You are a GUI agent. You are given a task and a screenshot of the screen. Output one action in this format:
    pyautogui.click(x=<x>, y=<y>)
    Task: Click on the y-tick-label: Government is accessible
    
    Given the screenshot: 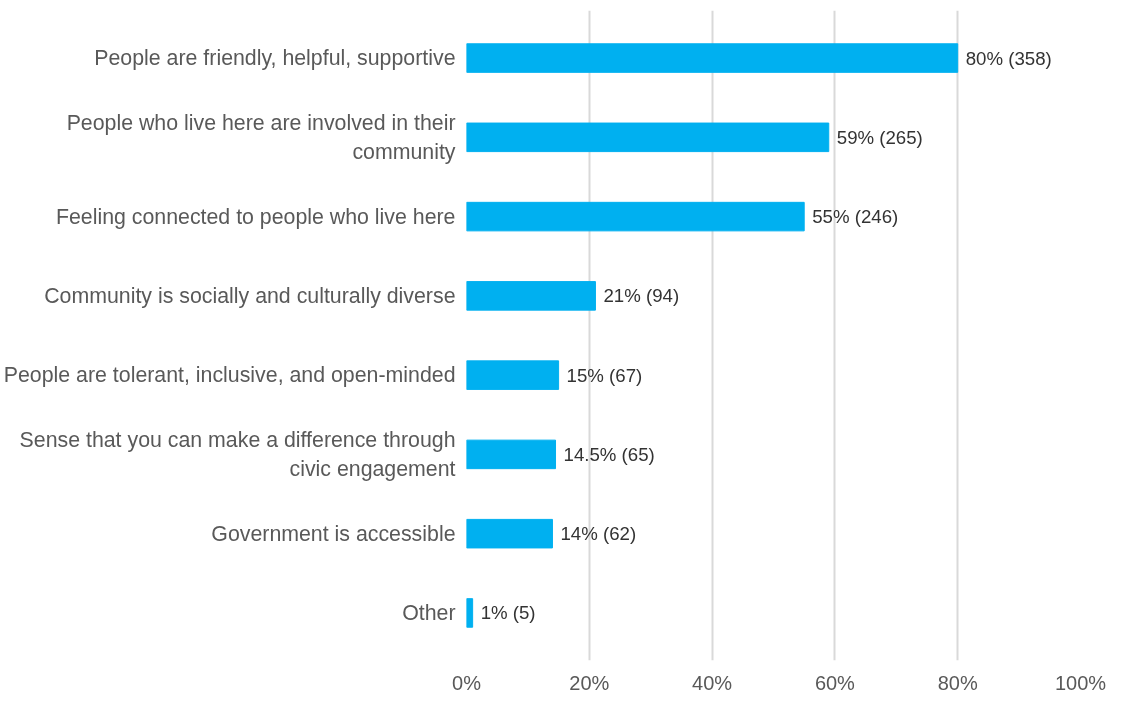 What is the action you would take?
    pyautogui.click(x=333, y=533)
    